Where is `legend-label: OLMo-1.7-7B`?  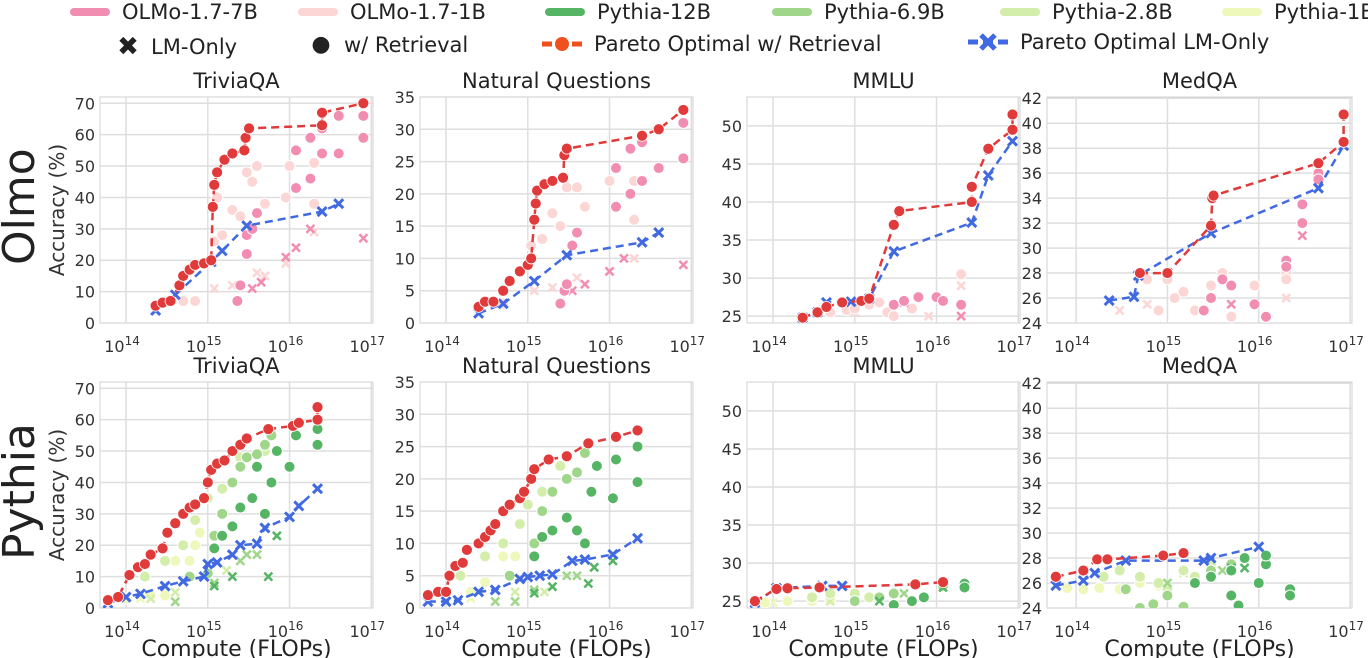
legend-label: OLMo-1.7-7B is located at coordinates (190, 12).